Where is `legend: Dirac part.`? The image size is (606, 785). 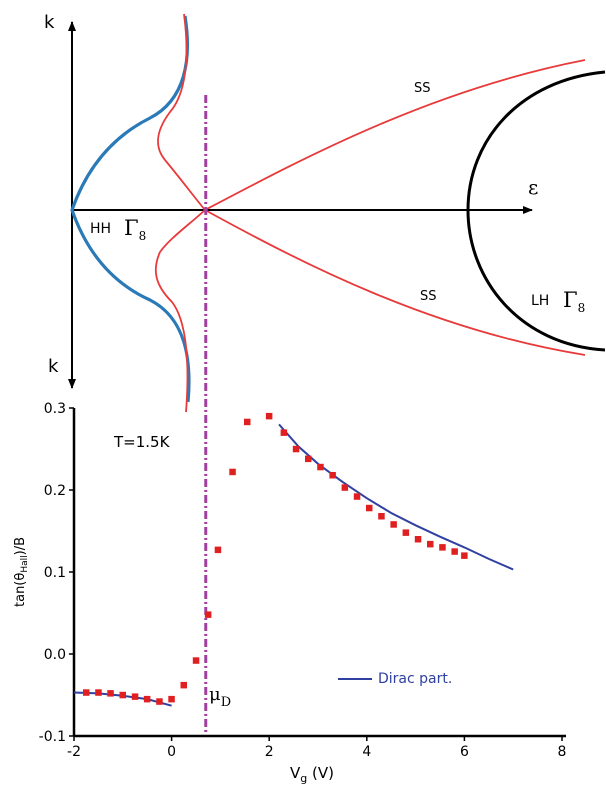 legend: Dirac part. is located at coordinates (395, 679).